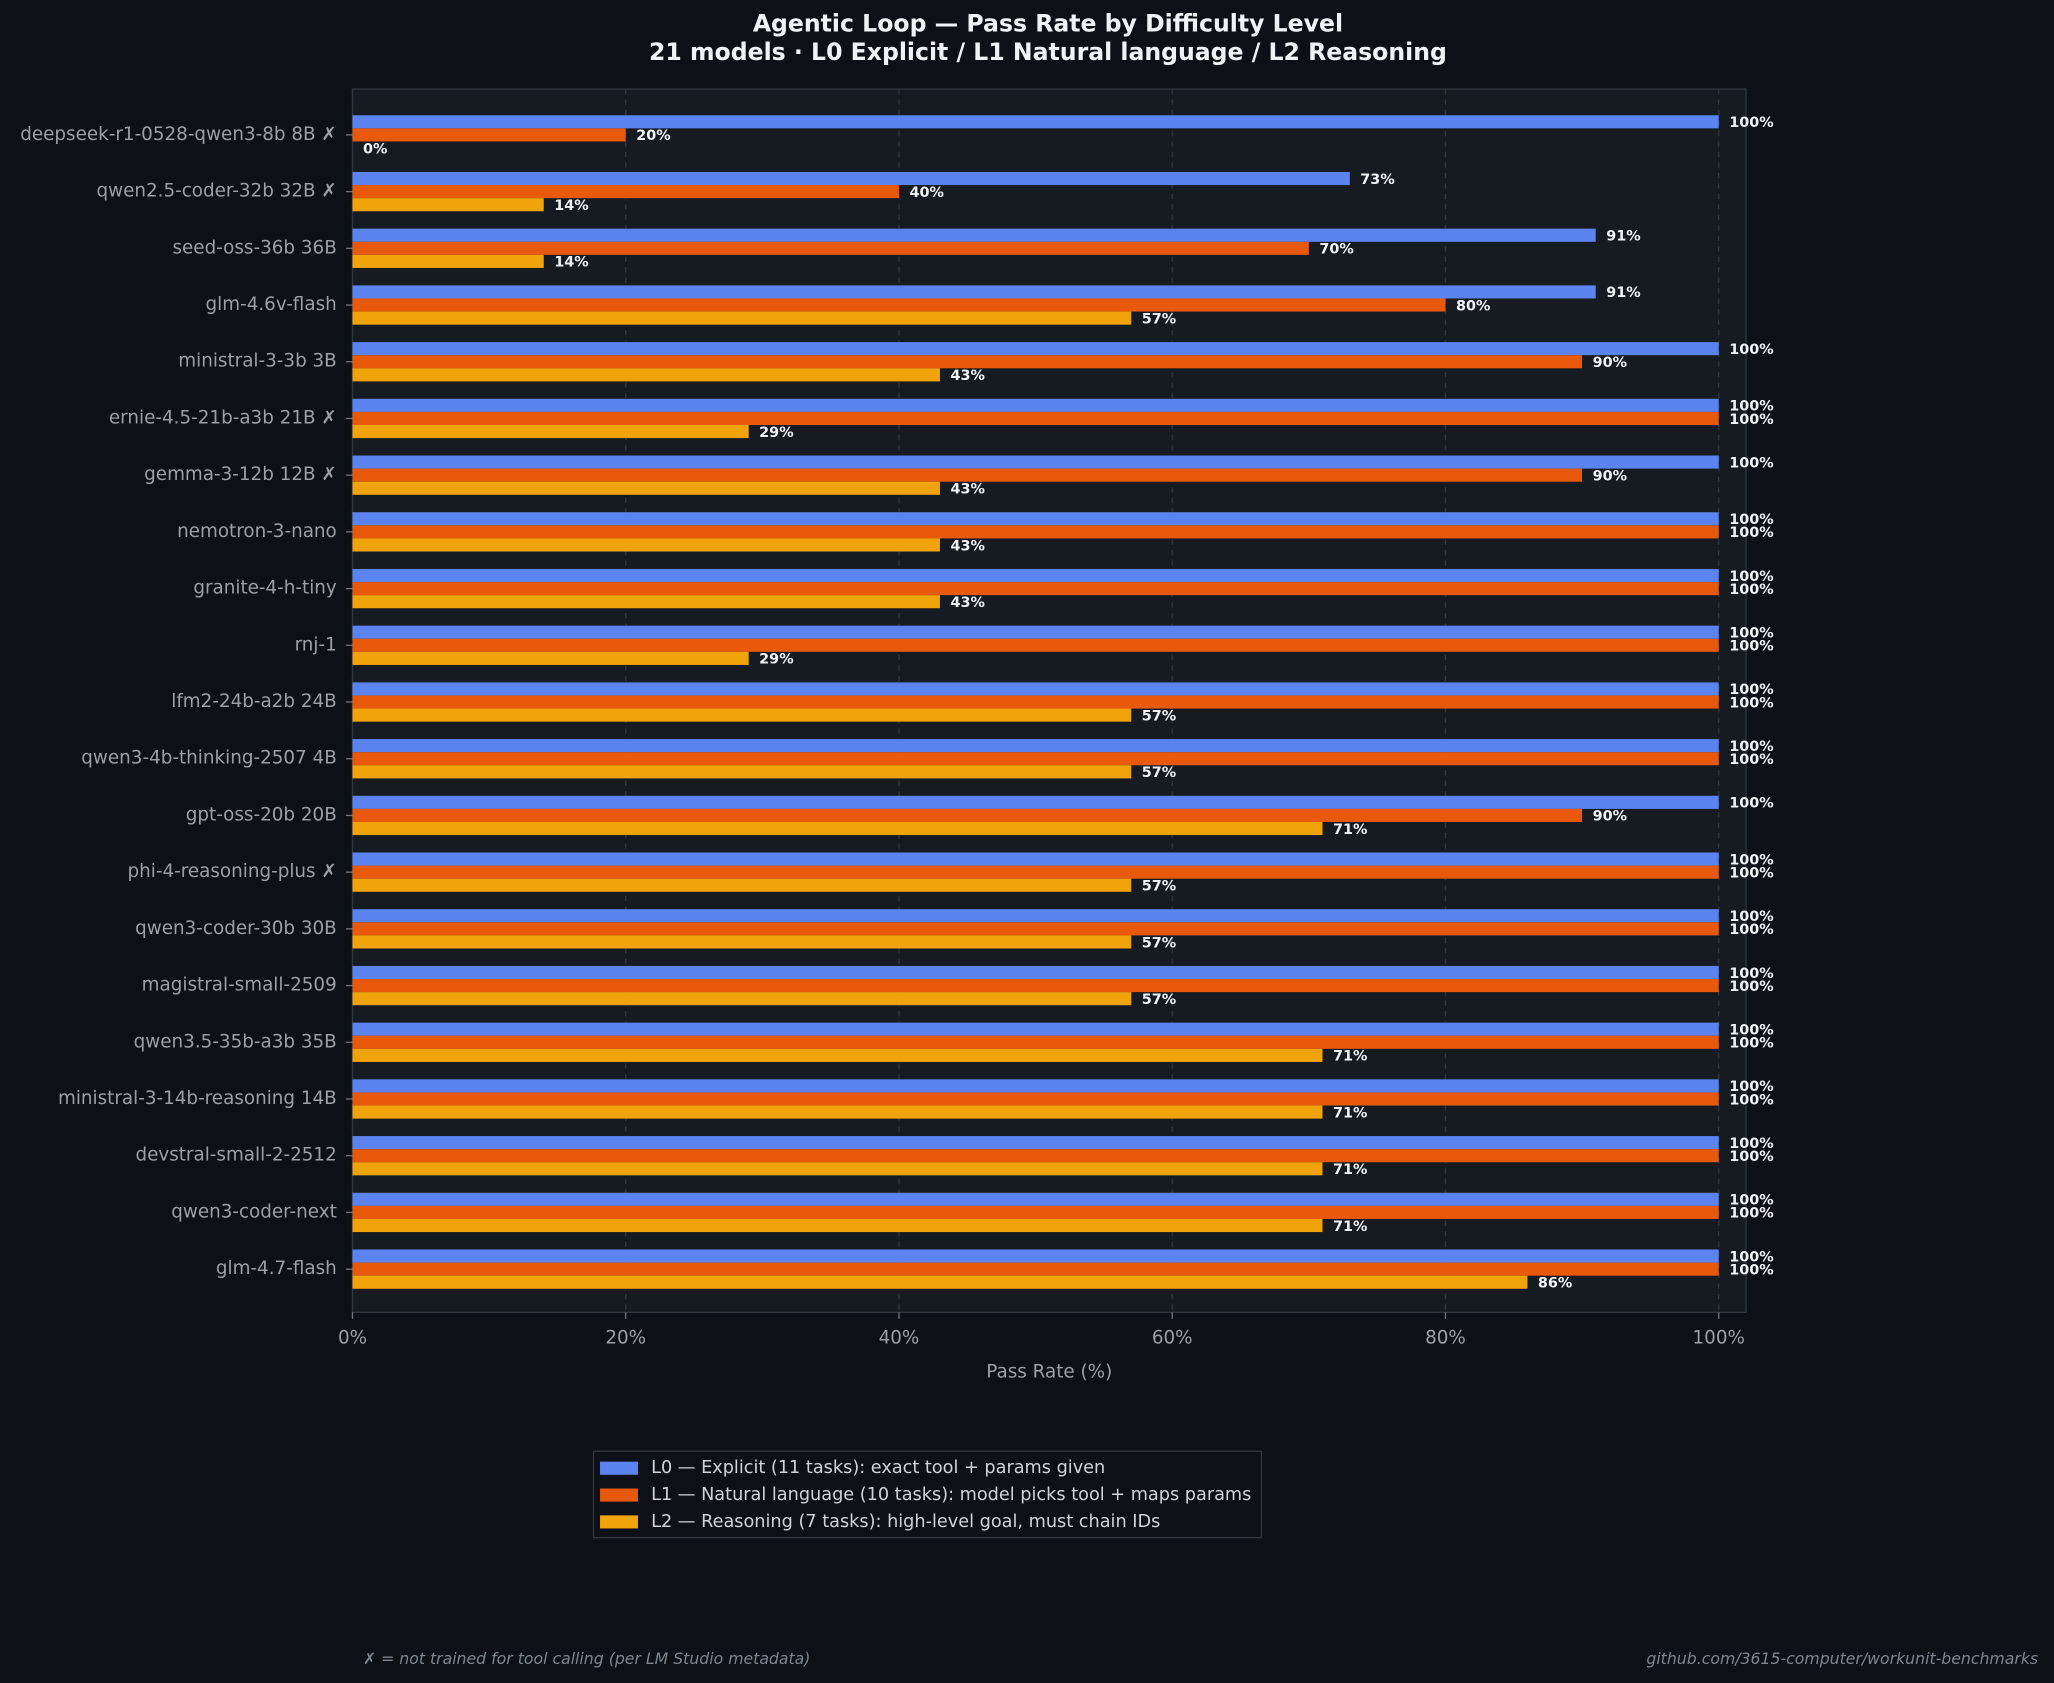  What do you see at coordinates (236, 928) in the screenshot?
I see `y-tick-label: qwen3-coder-30b 30B` at bounding box center [236, 928].